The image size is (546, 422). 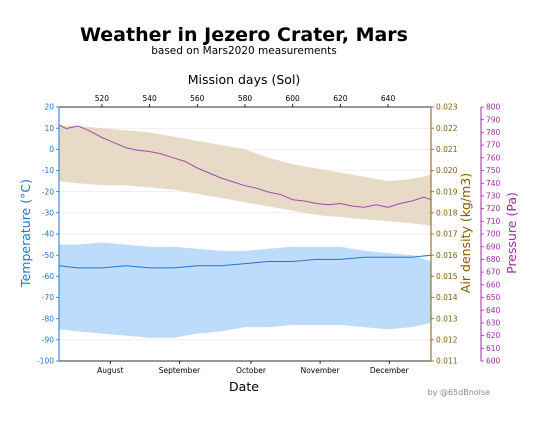 I want to click on pressure-tick-label: 610, so click(x=493, y=348).